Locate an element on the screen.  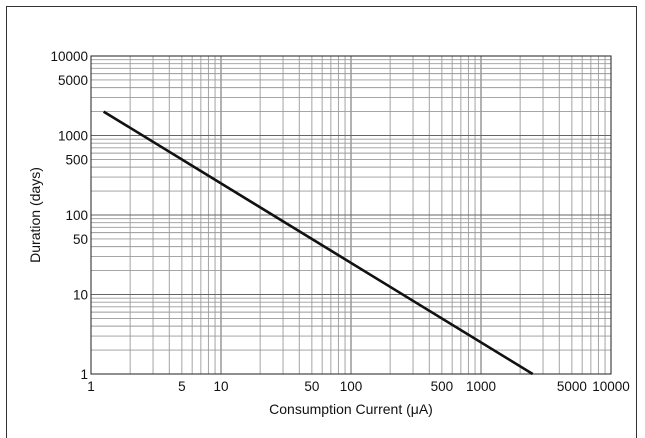
y-tick-label: 1 is located at coordinates (84, 374).